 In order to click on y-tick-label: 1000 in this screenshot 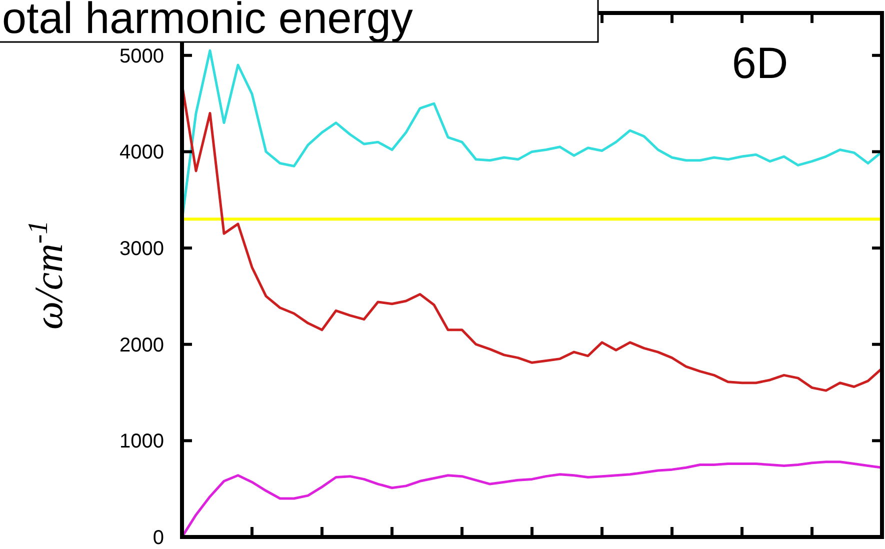, I will do `click(142, 441)`.